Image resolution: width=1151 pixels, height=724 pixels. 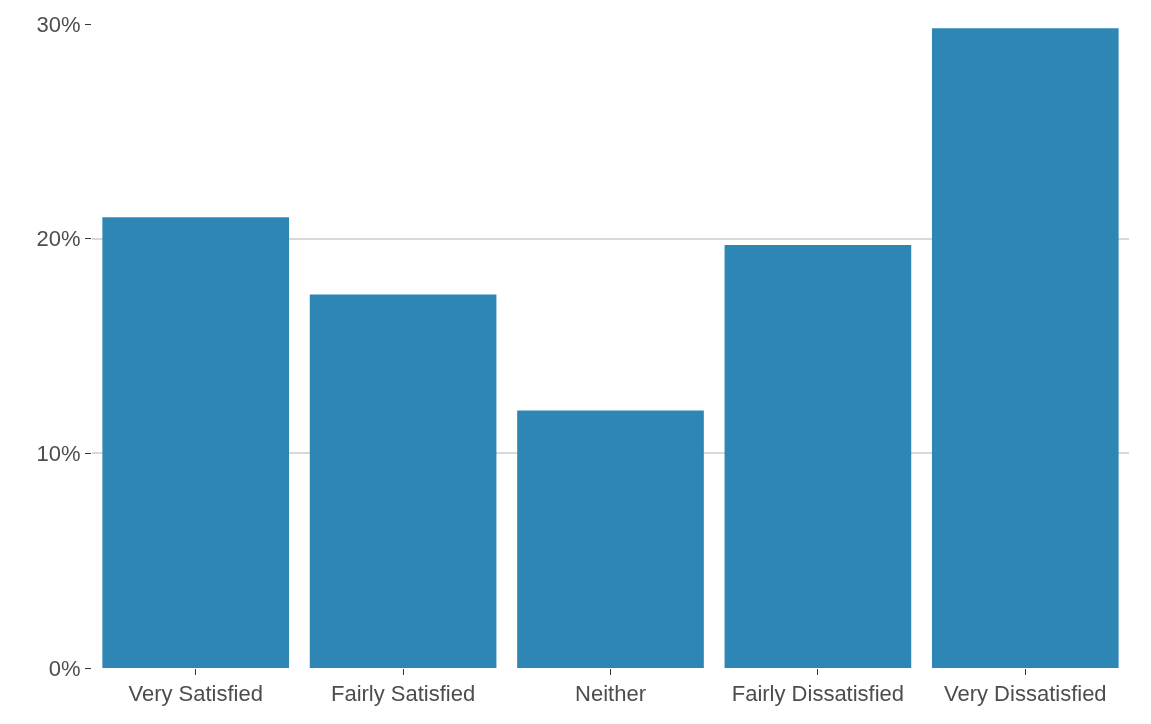 I want to click on y-tick-label: 30%, so click(x=58, y=24).